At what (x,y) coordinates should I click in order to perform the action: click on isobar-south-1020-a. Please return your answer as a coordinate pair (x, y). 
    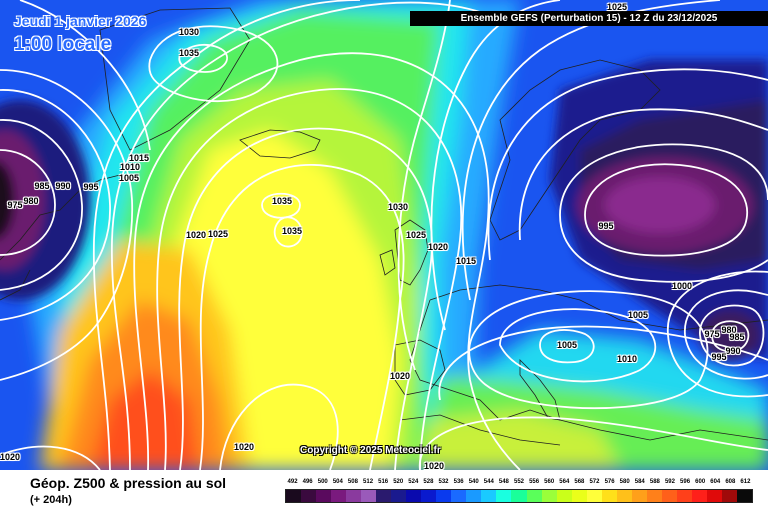
    Looking at the image, I should click on (603, 363).